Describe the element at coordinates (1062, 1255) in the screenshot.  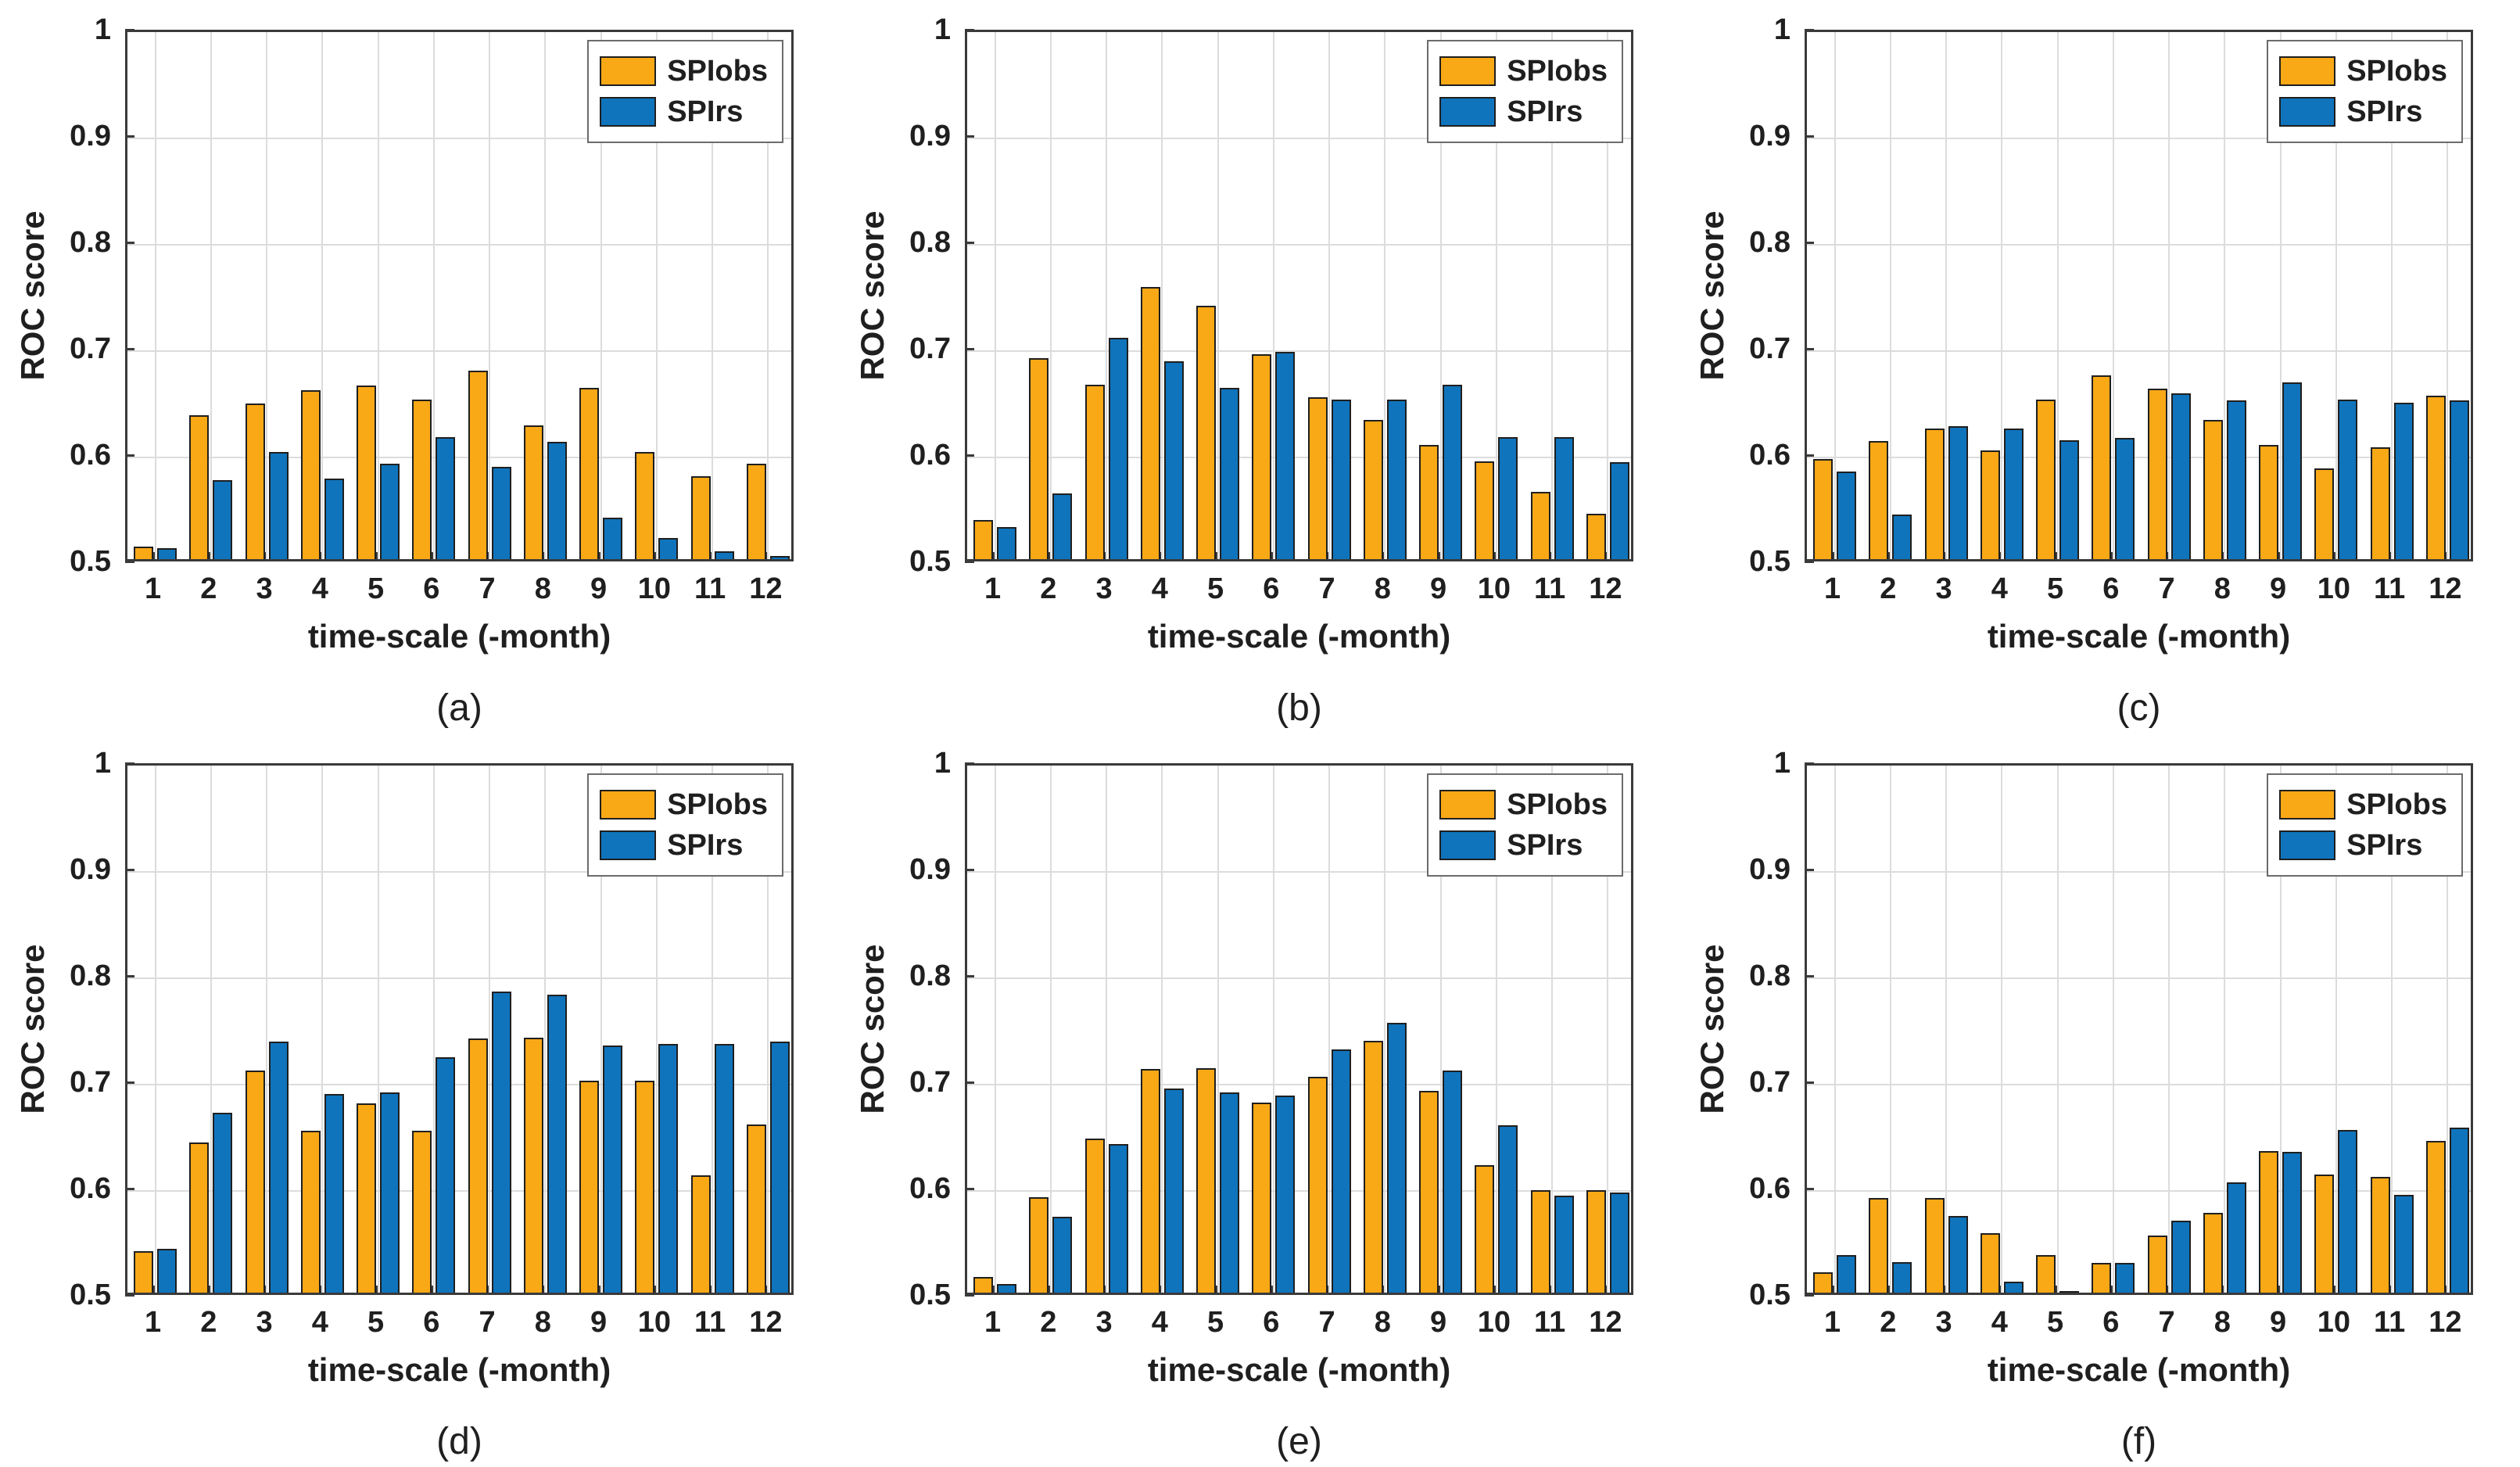
I see `bar-spirs-m2` at that location.